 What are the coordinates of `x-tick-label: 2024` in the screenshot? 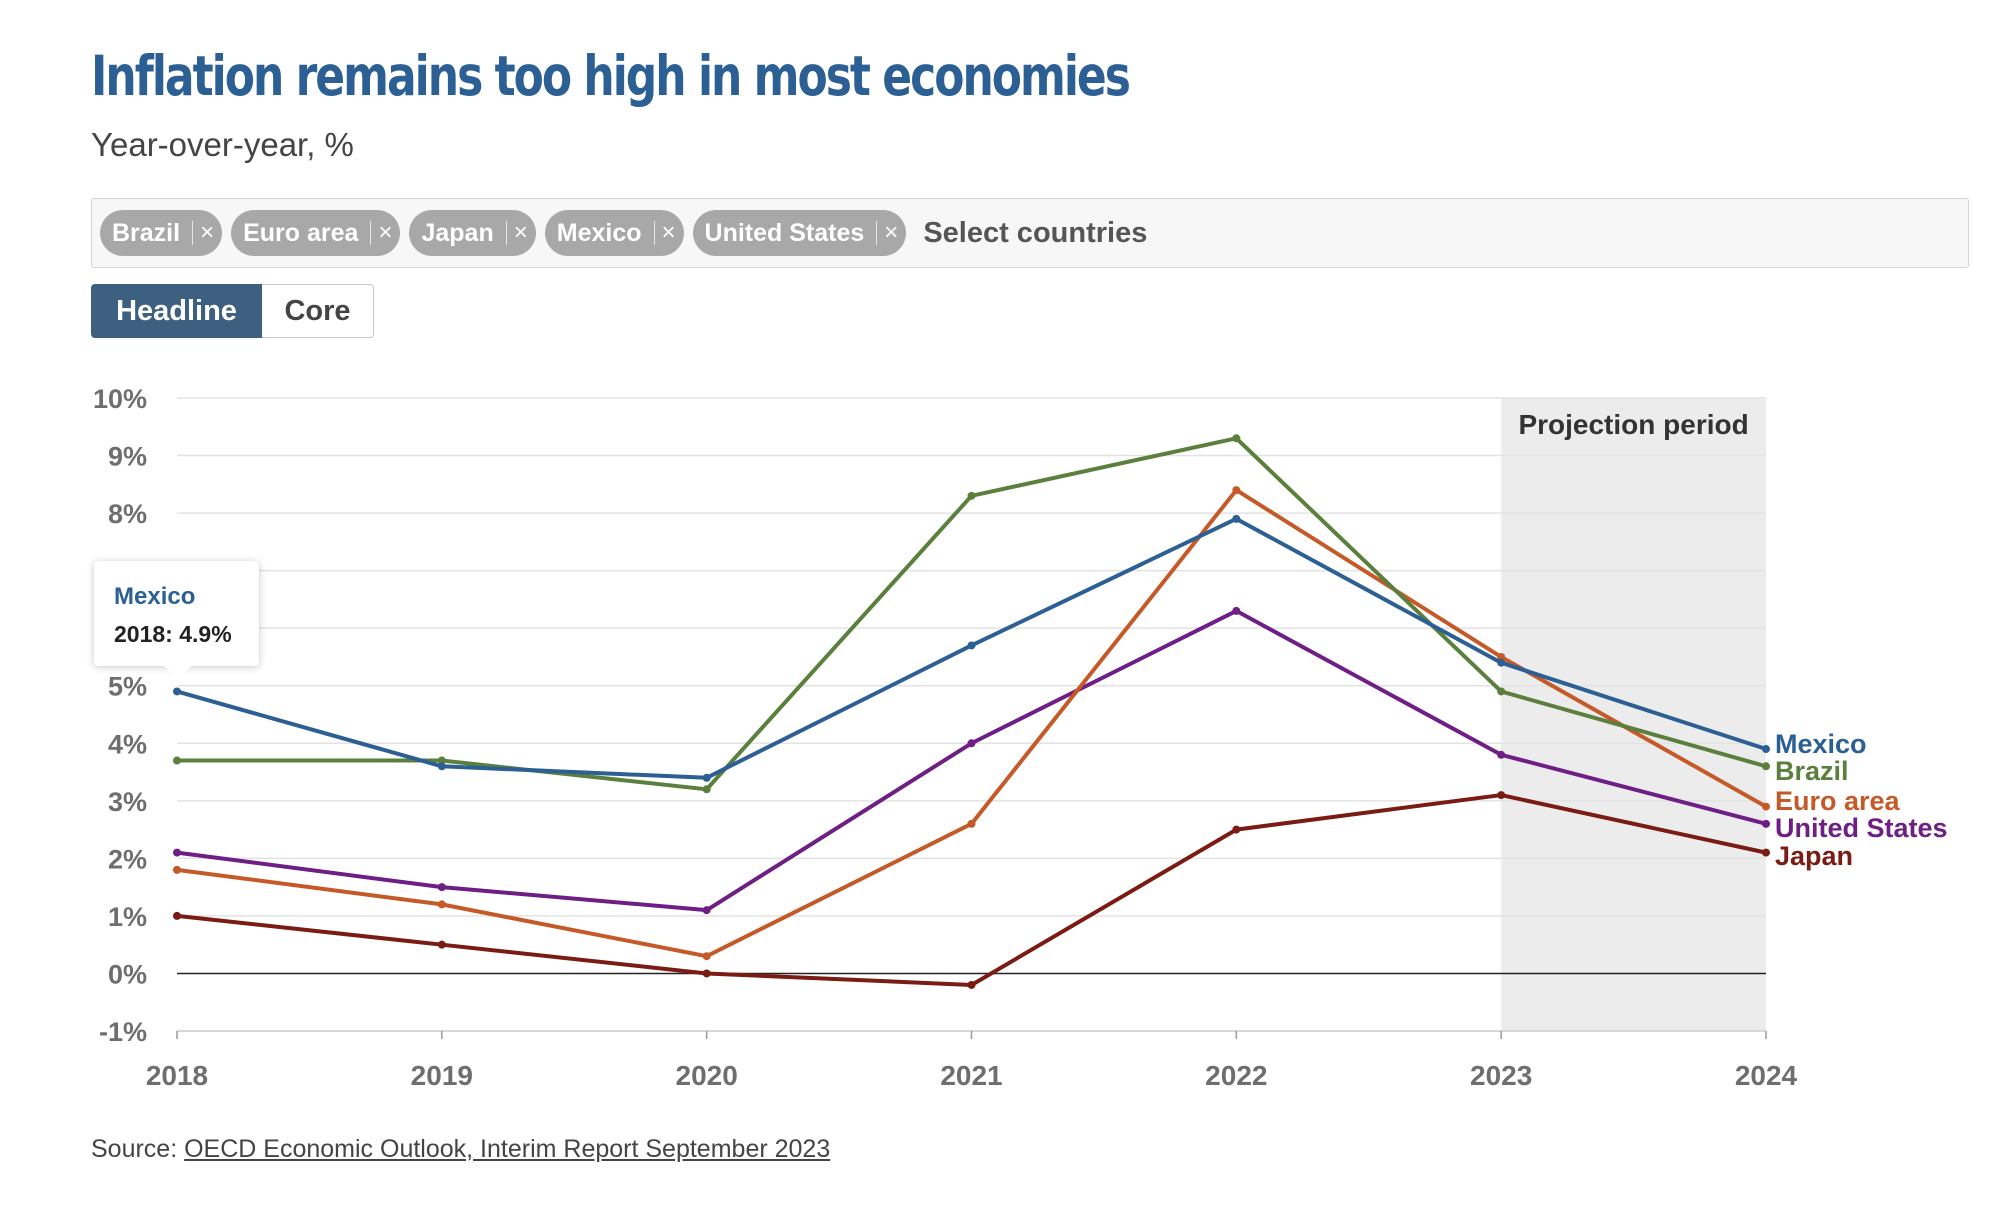 It's located at (1766, 1075).